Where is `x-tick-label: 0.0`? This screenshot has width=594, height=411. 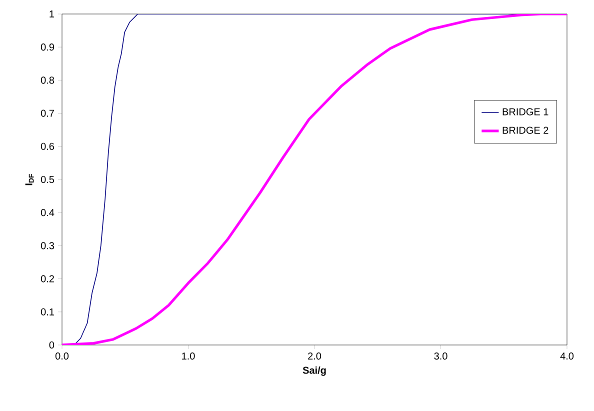
x-tick-label: 0.0 is located at coordinates (62, 356).